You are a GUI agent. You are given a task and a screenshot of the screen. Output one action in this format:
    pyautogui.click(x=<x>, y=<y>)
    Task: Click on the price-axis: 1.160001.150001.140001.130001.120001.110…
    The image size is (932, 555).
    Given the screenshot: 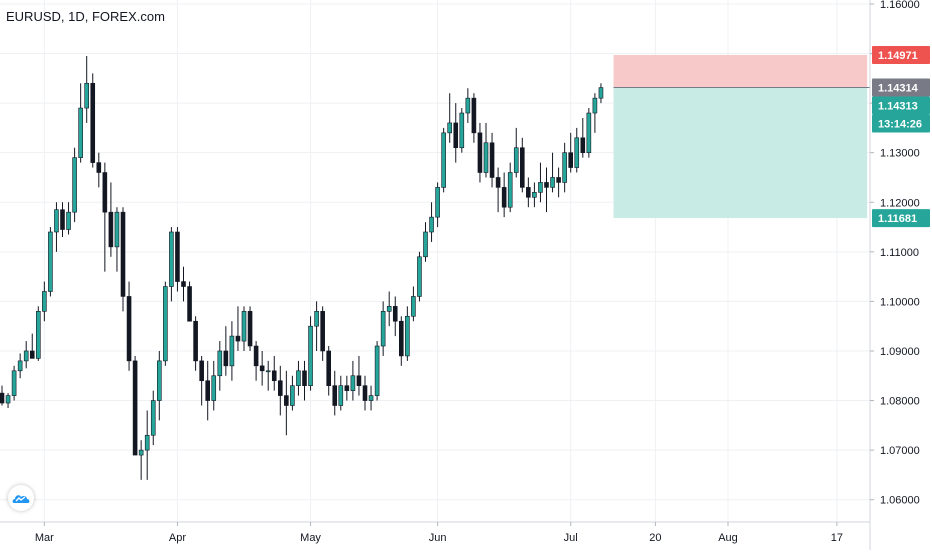 What is the action you would take?
    pyautogui.click(x=895, y=253)
    